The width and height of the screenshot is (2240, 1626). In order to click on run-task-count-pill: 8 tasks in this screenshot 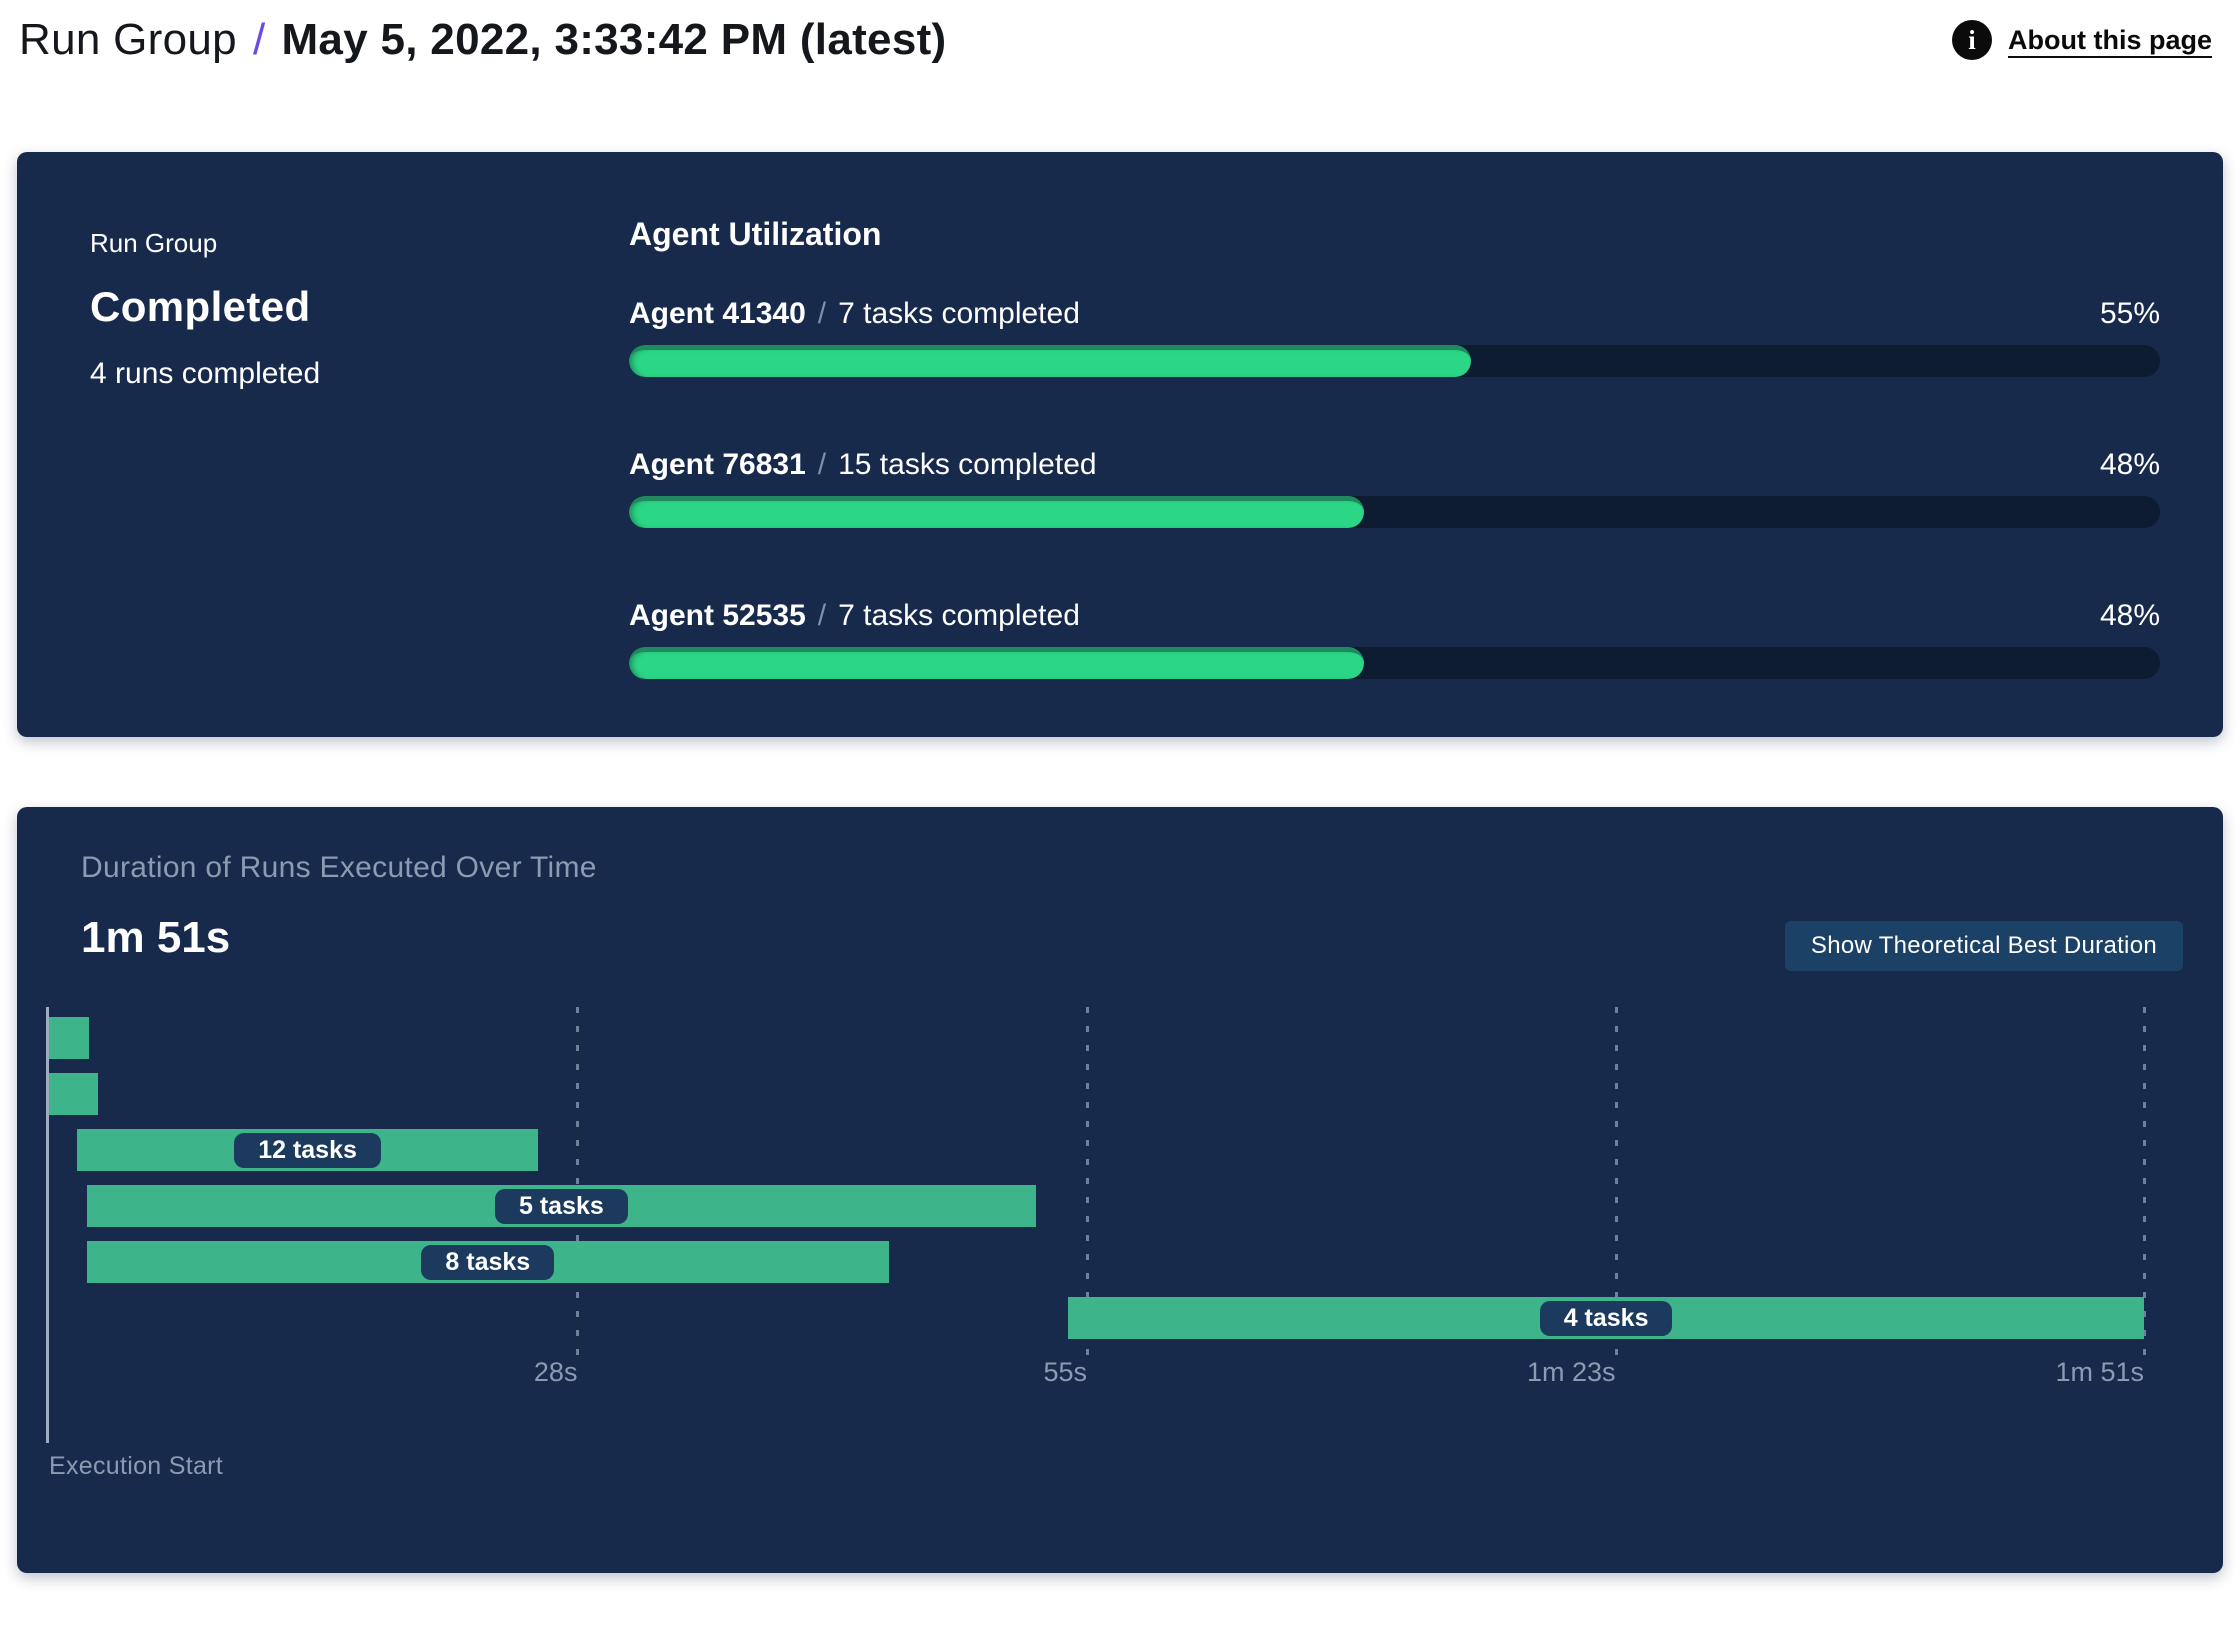, I will do `click(488, 1262)`.